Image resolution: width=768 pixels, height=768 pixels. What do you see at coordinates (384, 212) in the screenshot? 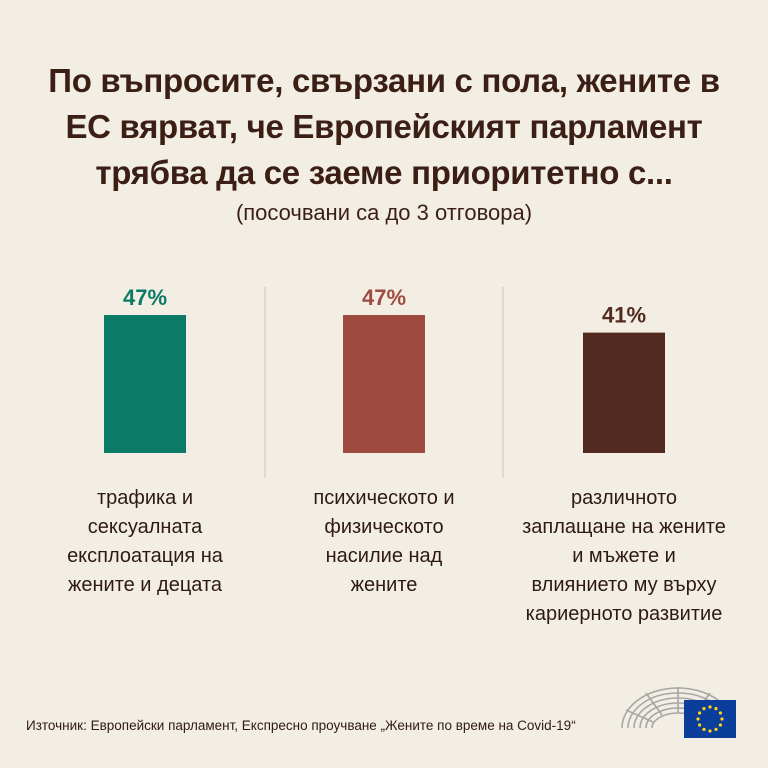
I see `chart-subtitle: (посочвани са до 3 отговора)` at bounding box center [384, 212].